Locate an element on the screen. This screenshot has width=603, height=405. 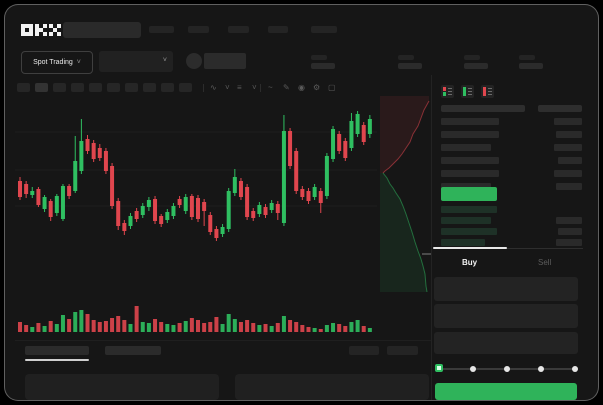
indicators-icon: ≡ is located at coordinates (239, 87).